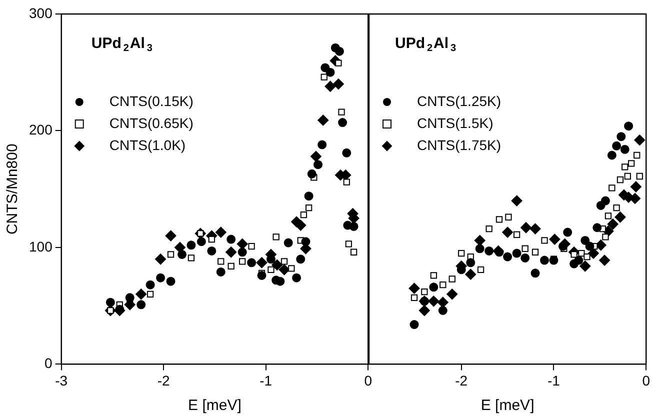  I want to click on y-tick-label: 200, so click(41, 130).